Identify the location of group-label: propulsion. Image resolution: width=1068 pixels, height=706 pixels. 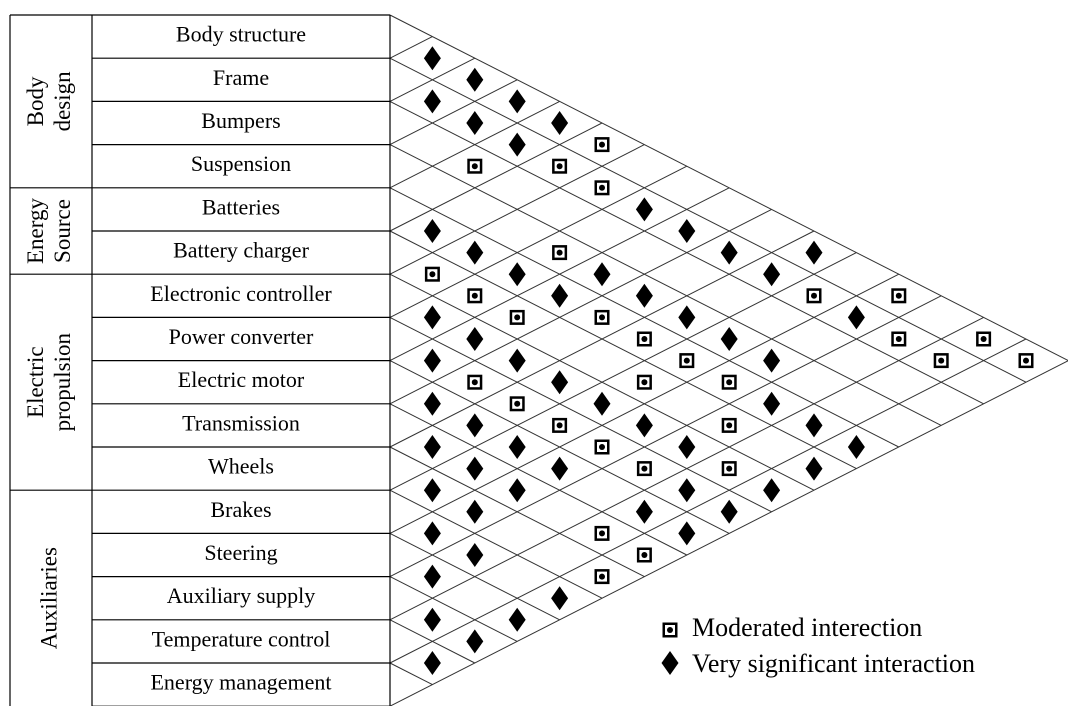
(62, 382).